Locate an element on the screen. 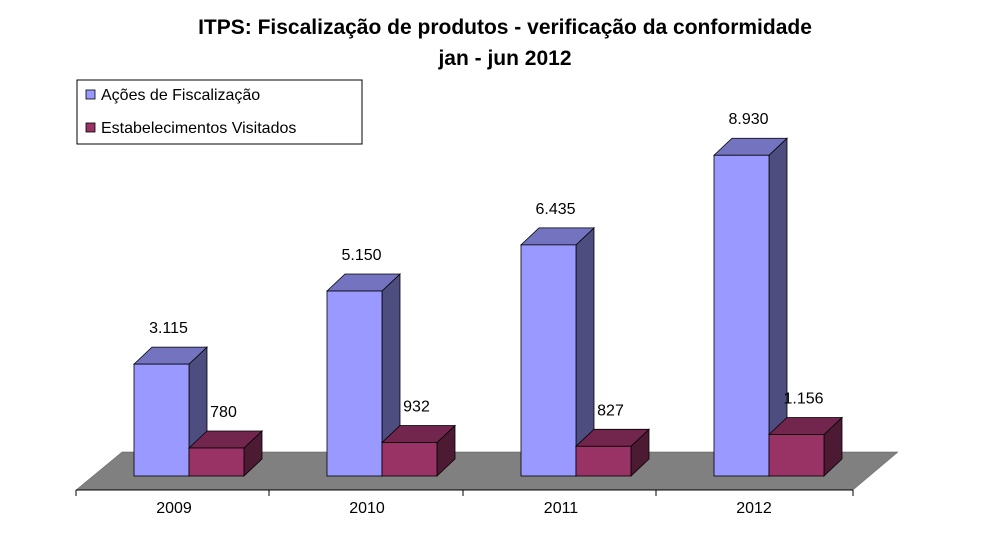 Image resolution: width=1000 pixels, height=537 pixels. bar-estabelecimentos-2010 is located at coordinates (418, 450).